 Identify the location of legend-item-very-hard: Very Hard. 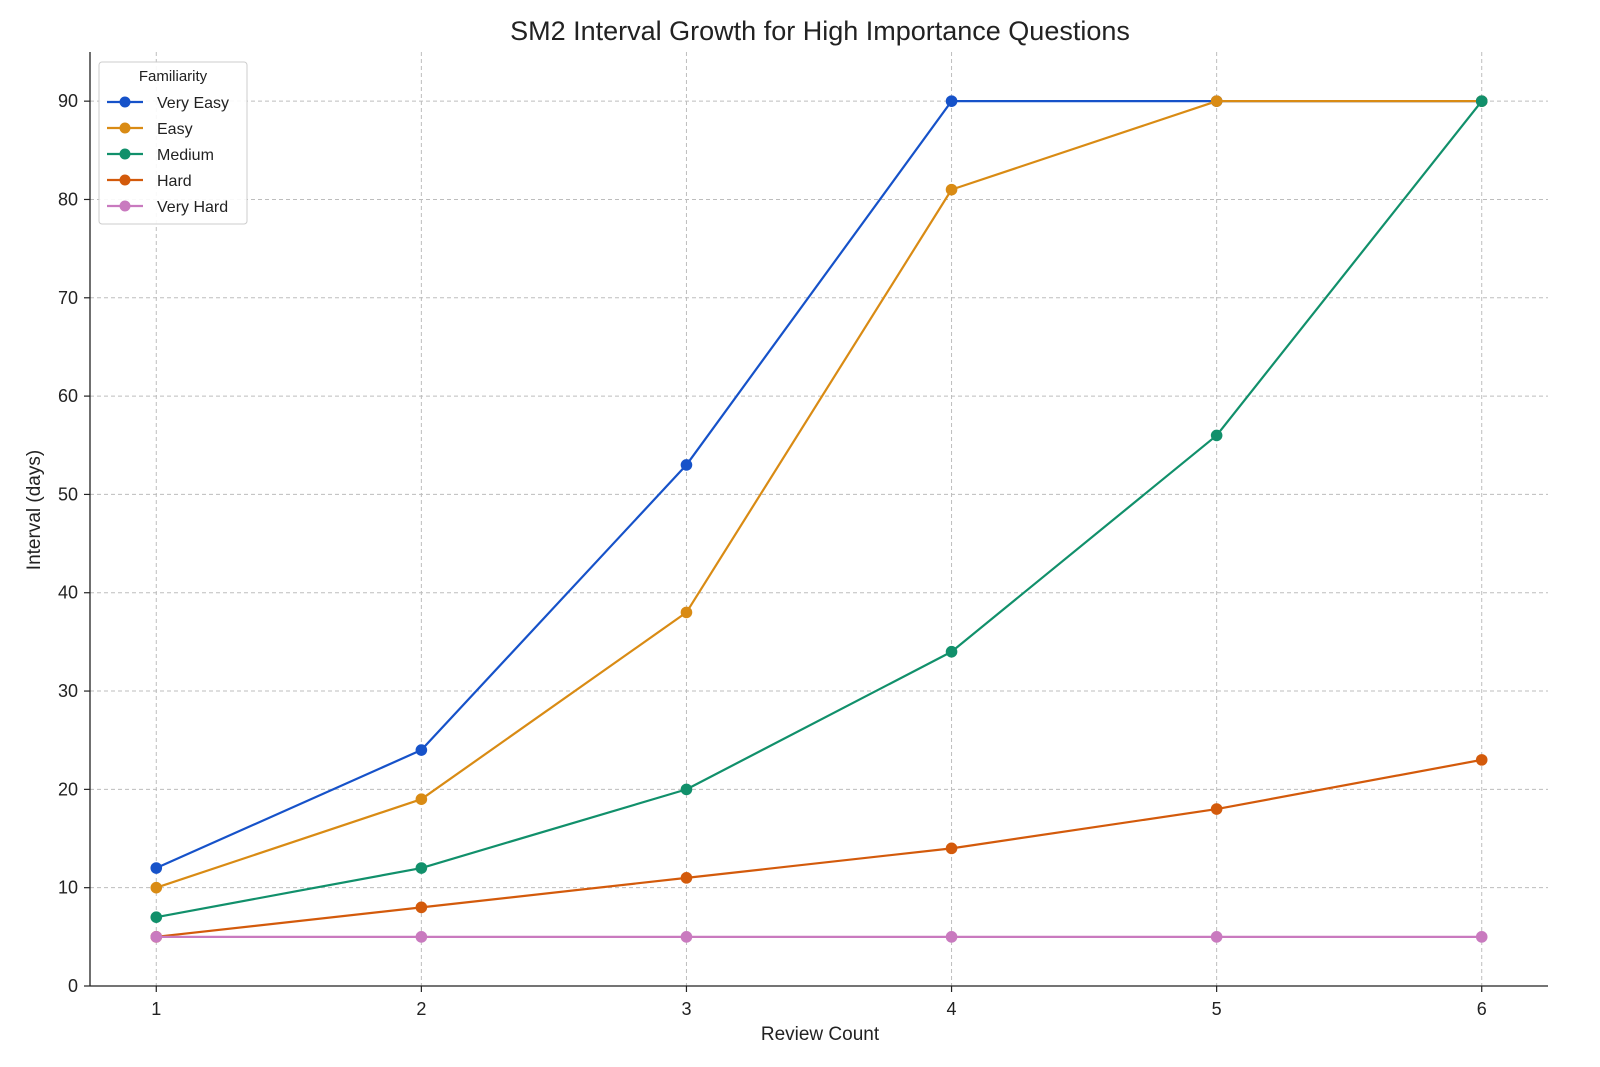
(167, 207).